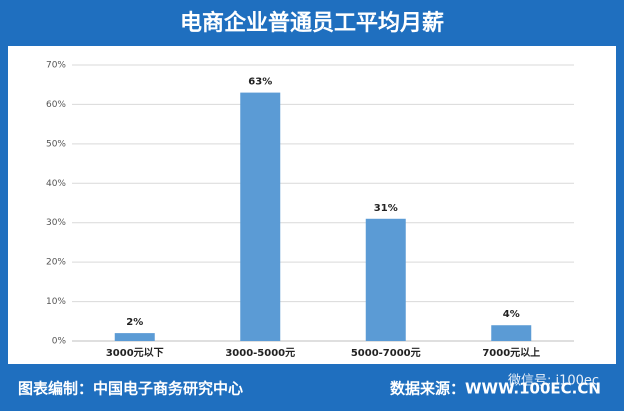 The height and width of the screenshot is (411, 624). What do you see at coordinates (130, 389) in the screenshot?
I see `footer-compiler: 图表编制：中国电子商务研究中心` at bounding box center [130, 389].